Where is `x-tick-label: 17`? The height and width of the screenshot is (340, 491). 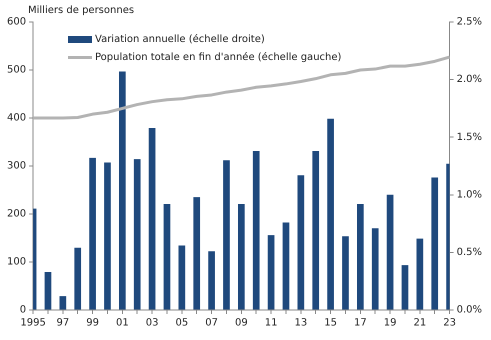
x-tick-label: 17 is located at coordinates (360, 323).